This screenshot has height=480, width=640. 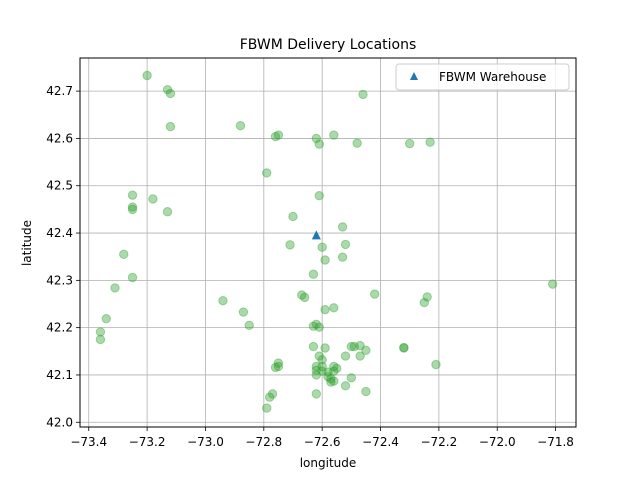 I want to click on x-axis-label: longitude, so click(x=328, y=463).